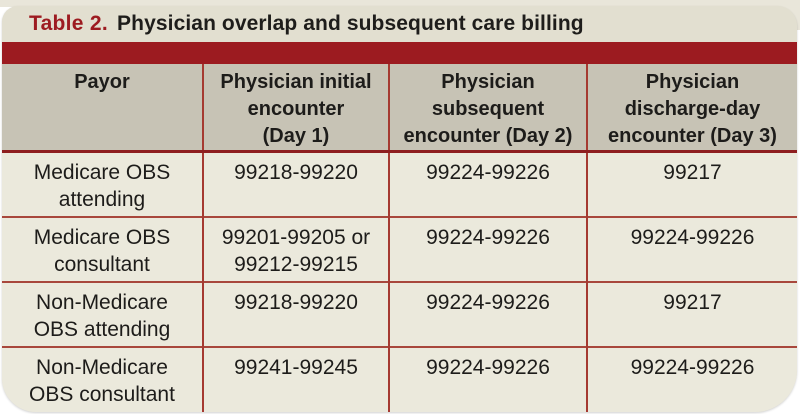 The image size is (800, 414). Describe the element at coordinates (102, 108) in the screenshot. I see `header-cell-payor: Payor` at that location.